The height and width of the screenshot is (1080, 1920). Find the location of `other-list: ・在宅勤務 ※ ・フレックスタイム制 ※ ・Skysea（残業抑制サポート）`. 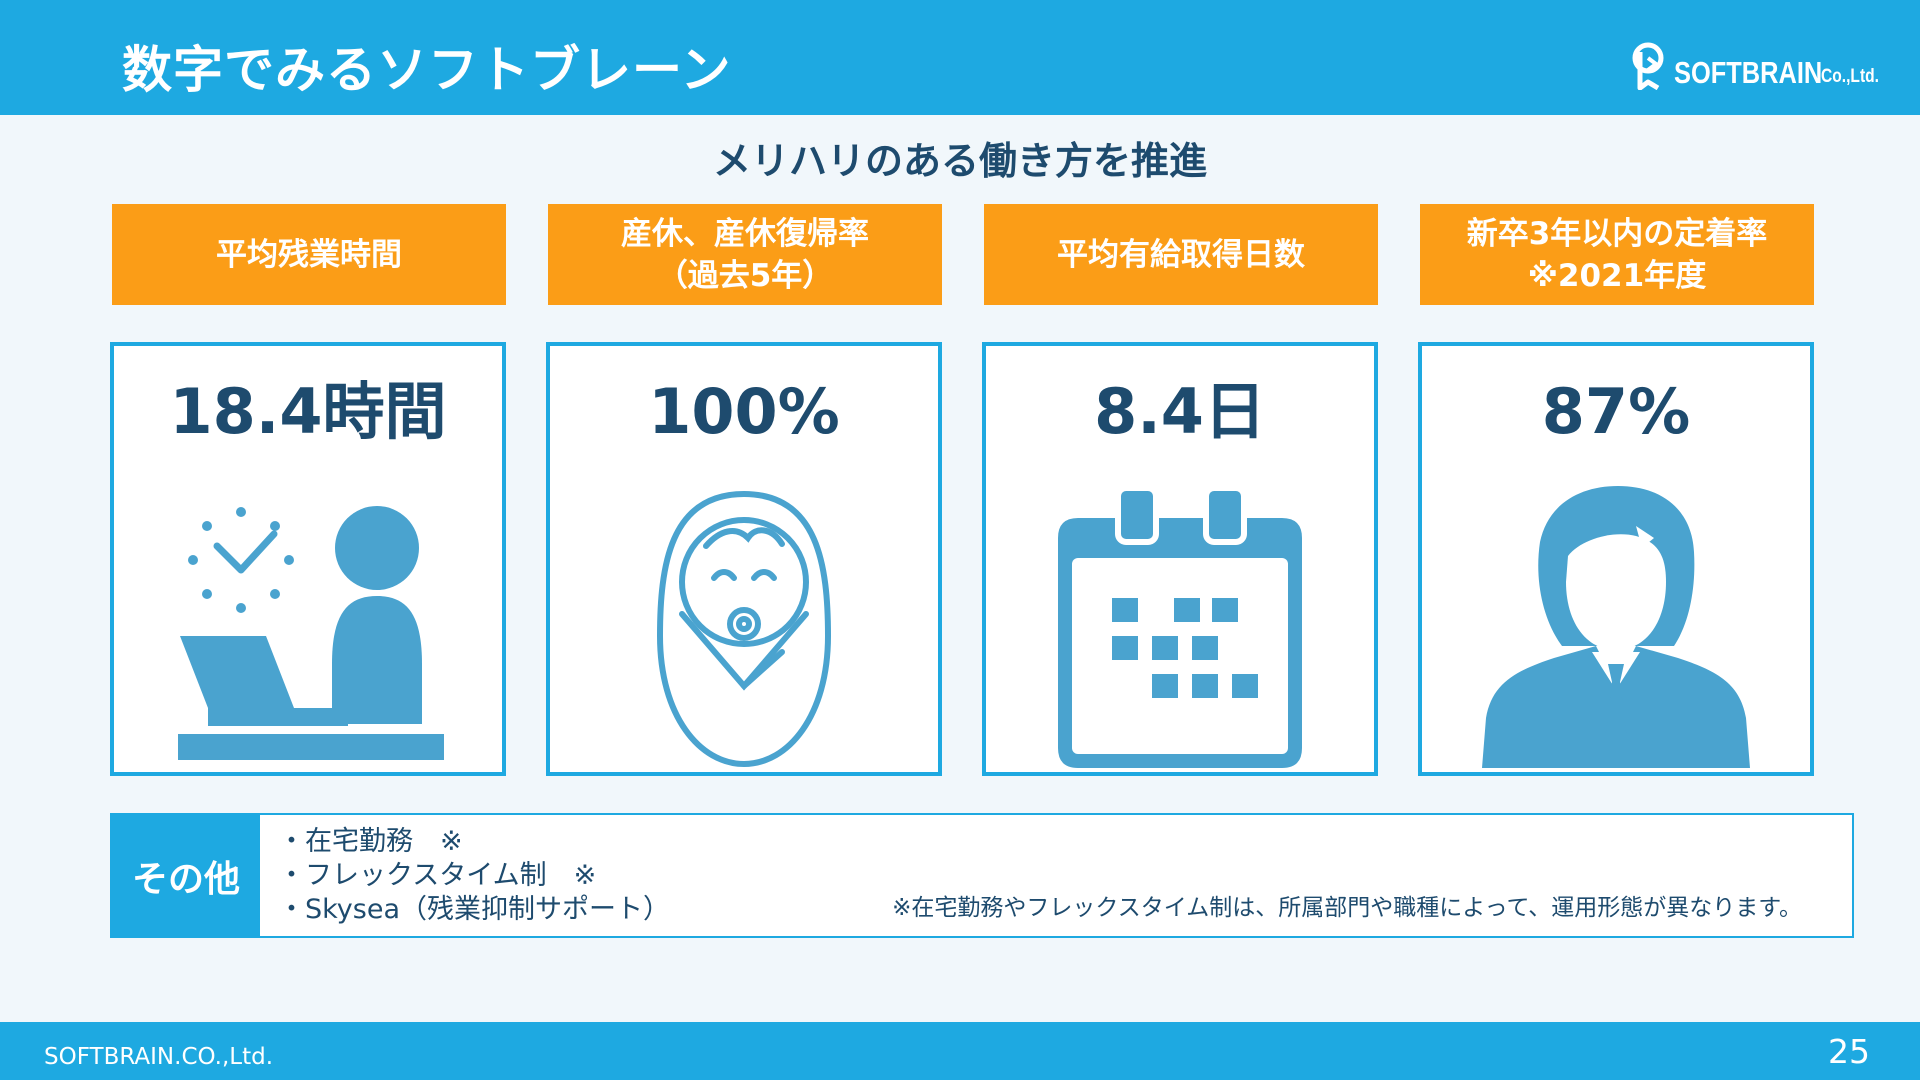

other-list: ・在宅勤務 ※ ・フレックスタイム制 ※ ・Skysea（残業抑制サポート） is located at coordinates (474, 876).